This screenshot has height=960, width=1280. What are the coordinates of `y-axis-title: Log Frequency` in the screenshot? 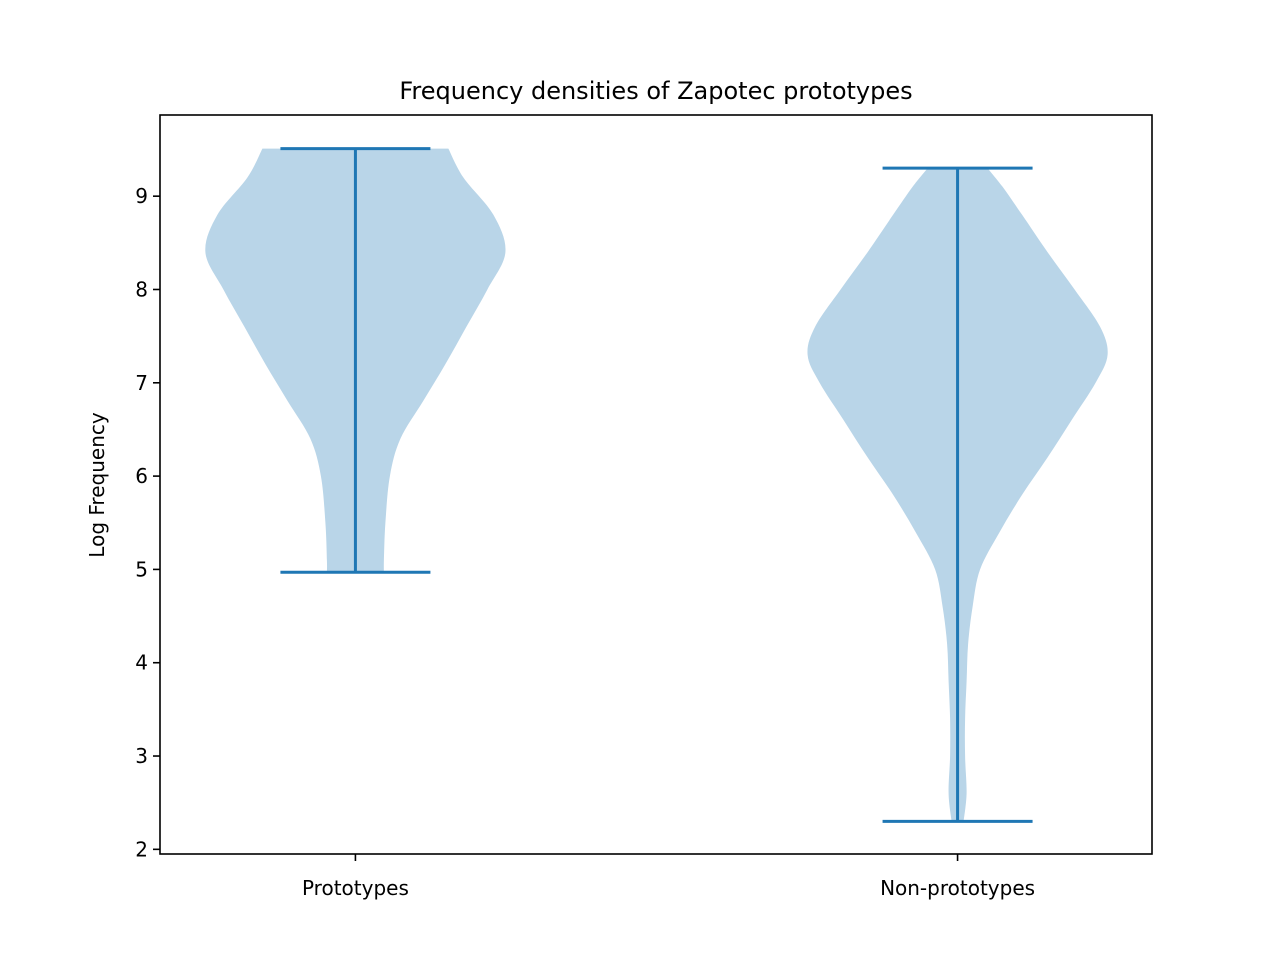 It's located at (97, 485).